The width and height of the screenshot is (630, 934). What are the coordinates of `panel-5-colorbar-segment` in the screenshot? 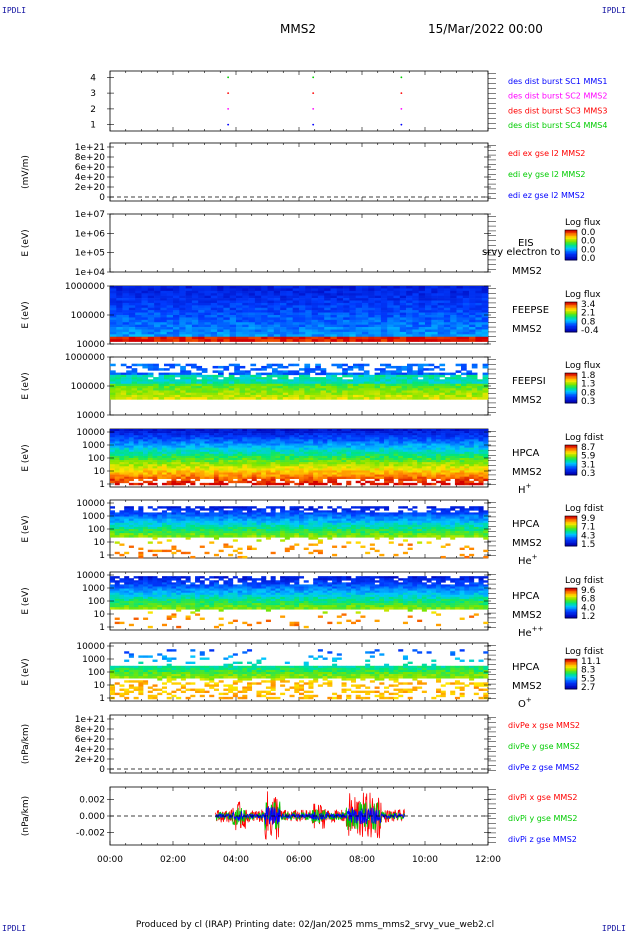 It's located at (571, 378).